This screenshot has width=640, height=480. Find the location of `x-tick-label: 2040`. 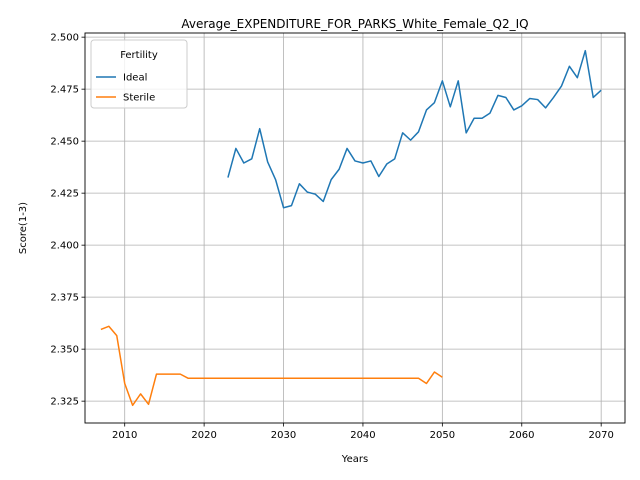

x-tick-label: 2040 is located at coordinates (362, 435).